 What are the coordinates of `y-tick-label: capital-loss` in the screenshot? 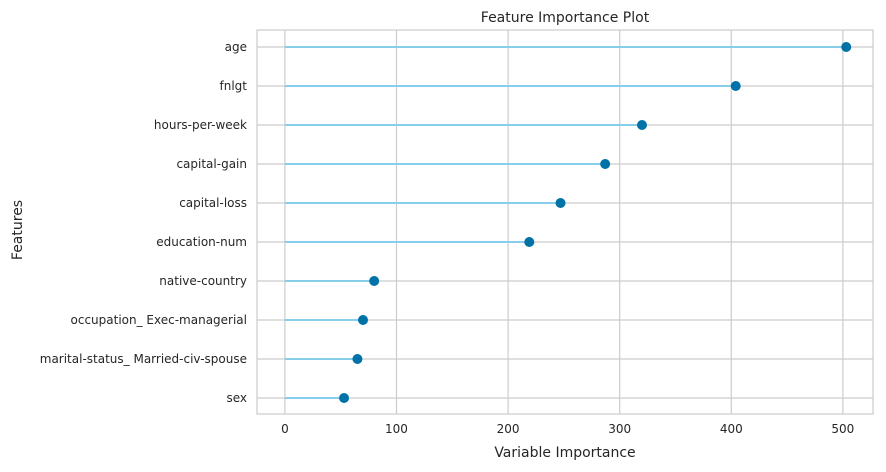 It's located at (213, 203).